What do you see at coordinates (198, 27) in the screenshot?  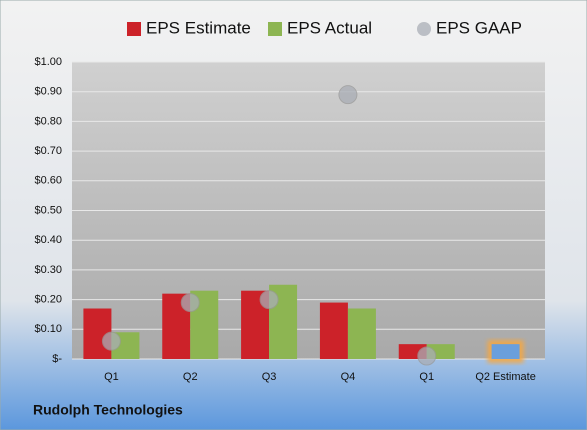 I see `legend-label: EPS Estimate` at bounding box center [198, 27].